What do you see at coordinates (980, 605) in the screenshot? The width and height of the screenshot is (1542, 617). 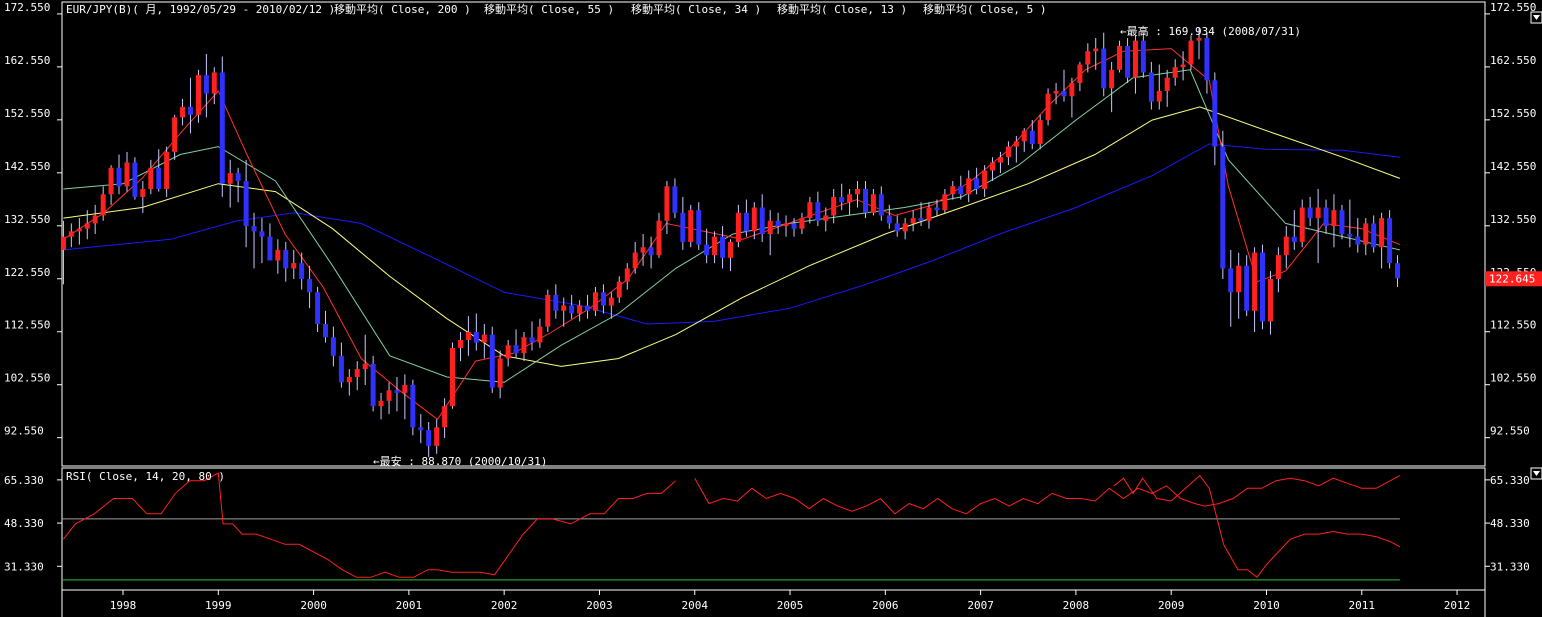 I see `x-tick-label: 2007` at bounding box center [980, 605].